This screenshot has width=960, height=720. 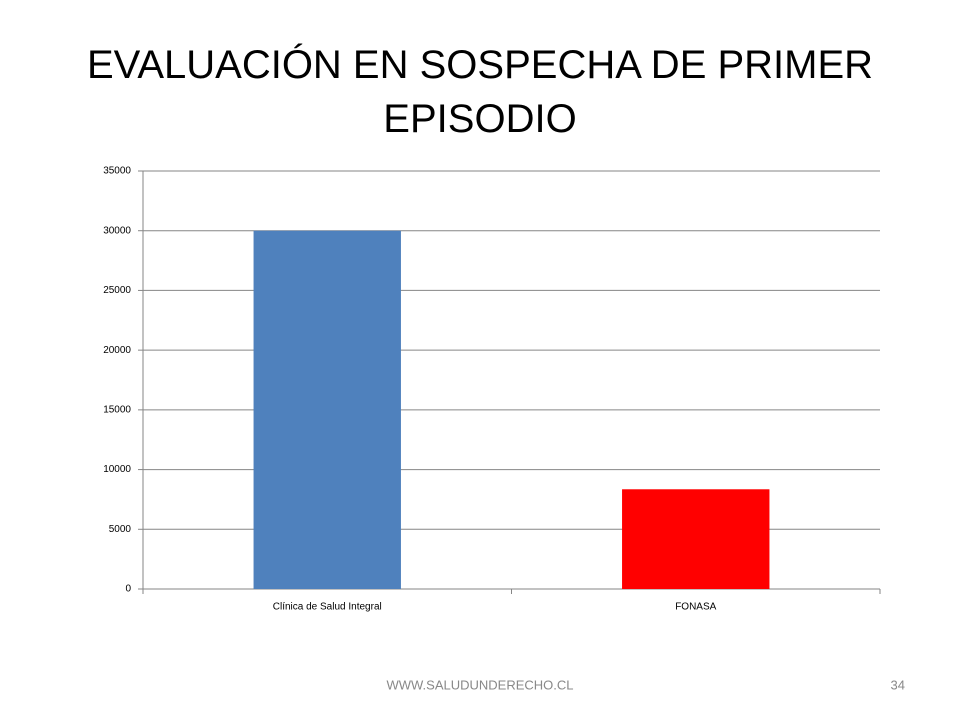 What do you see at coordinates (117, 350) in the screenshot?
I see `y-tick-label: 20000` at bounding box center [117, 350].